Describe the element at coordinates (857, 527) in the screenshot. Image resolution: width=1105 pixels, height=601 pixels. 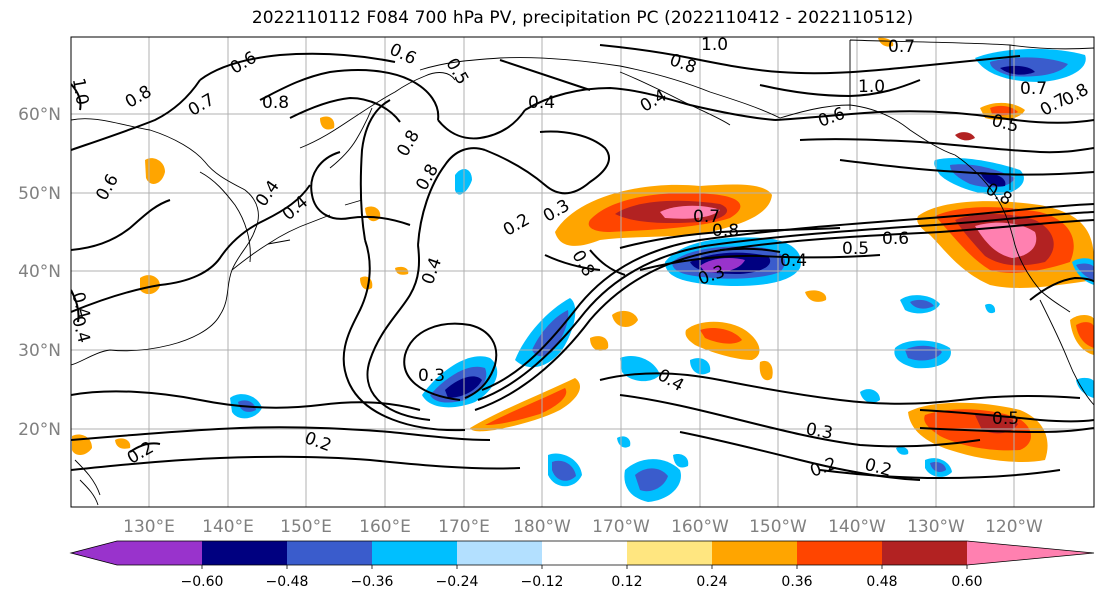
I see `lon-label: 140°W` at that location.